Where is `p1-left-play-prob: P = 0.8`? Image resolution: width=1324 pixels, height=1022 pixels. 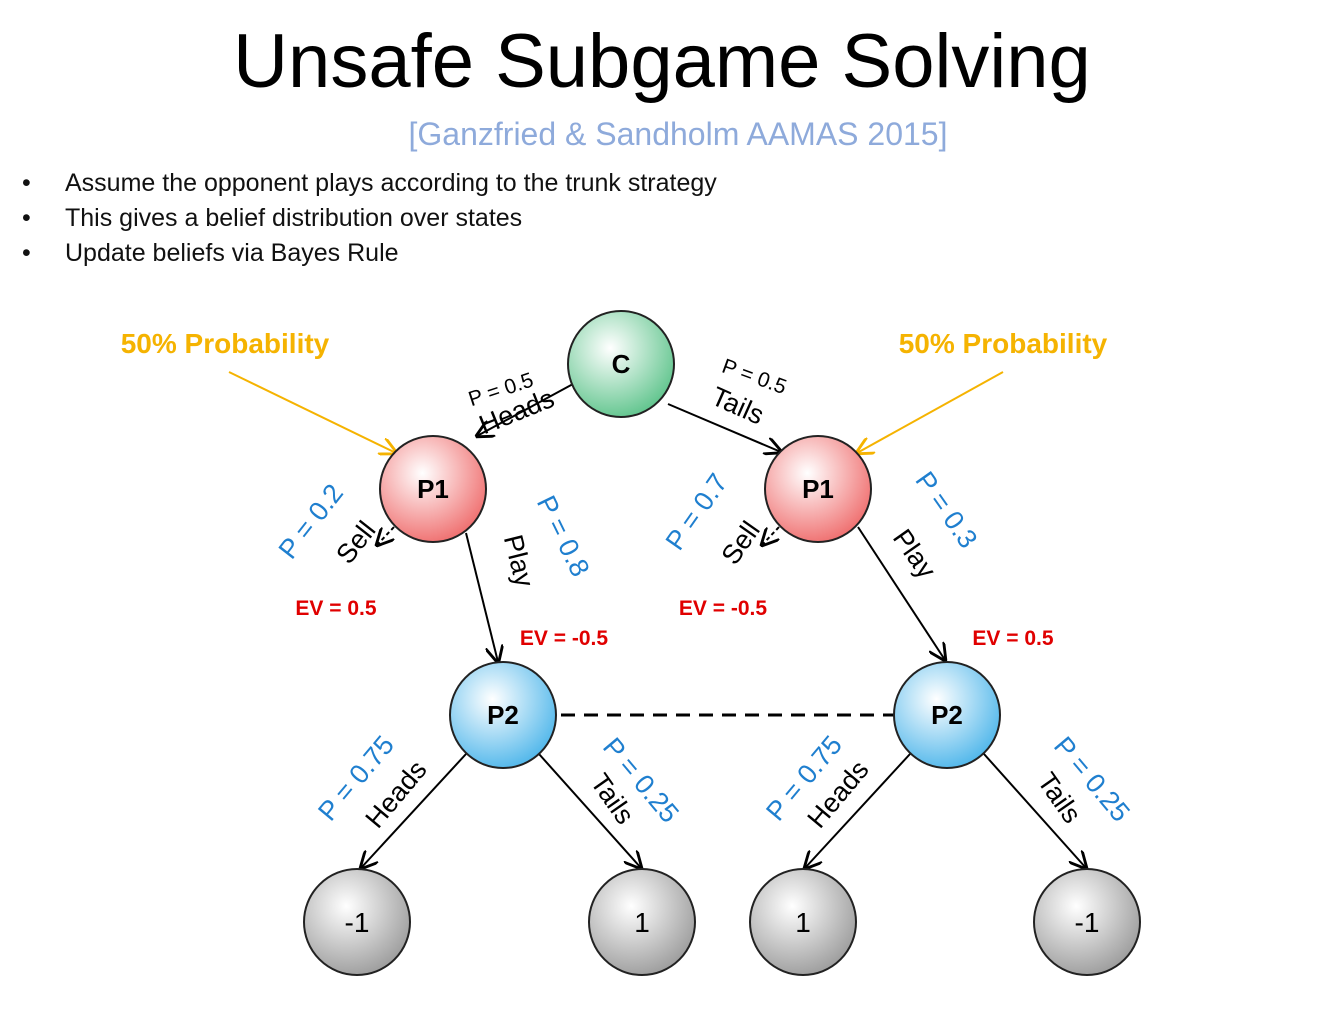
p1-left-play-prob: P = 0.8 is located at coordinates (563, 536).